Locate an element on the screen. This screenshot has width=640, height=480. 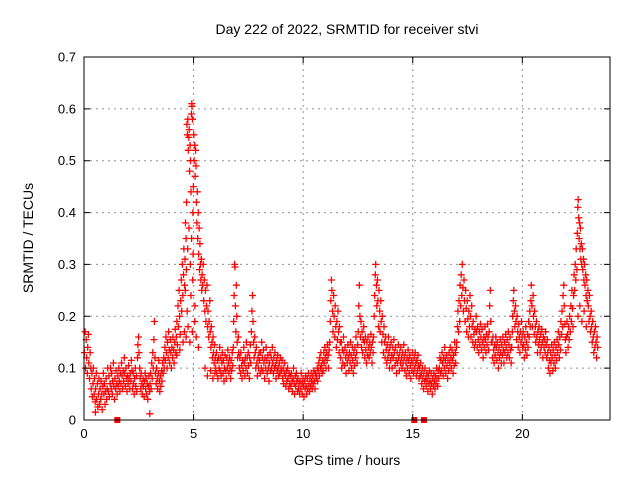
x-tick-label: 15 is located at coordinates (413, 433).